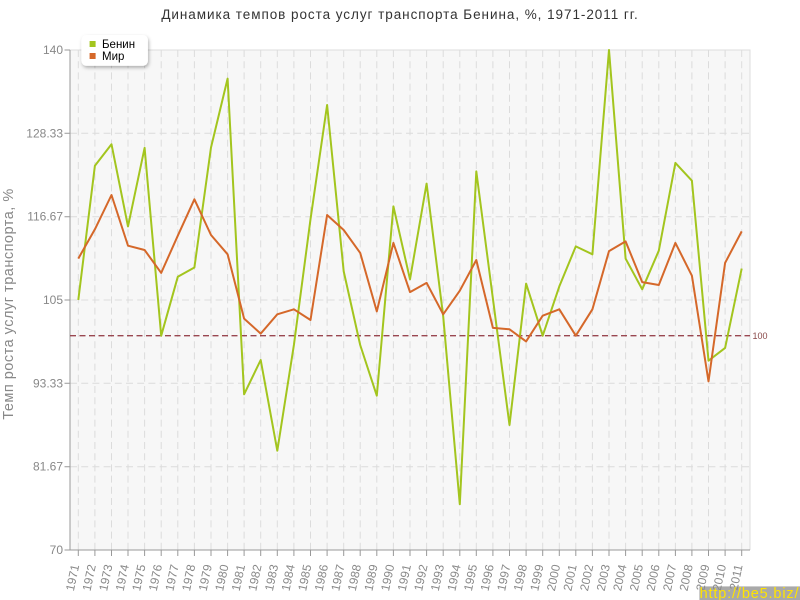  What do you see at coordinates (760, 336) in the screenshot?
I see `svg-text: 100` at bounding box center [760, 336].